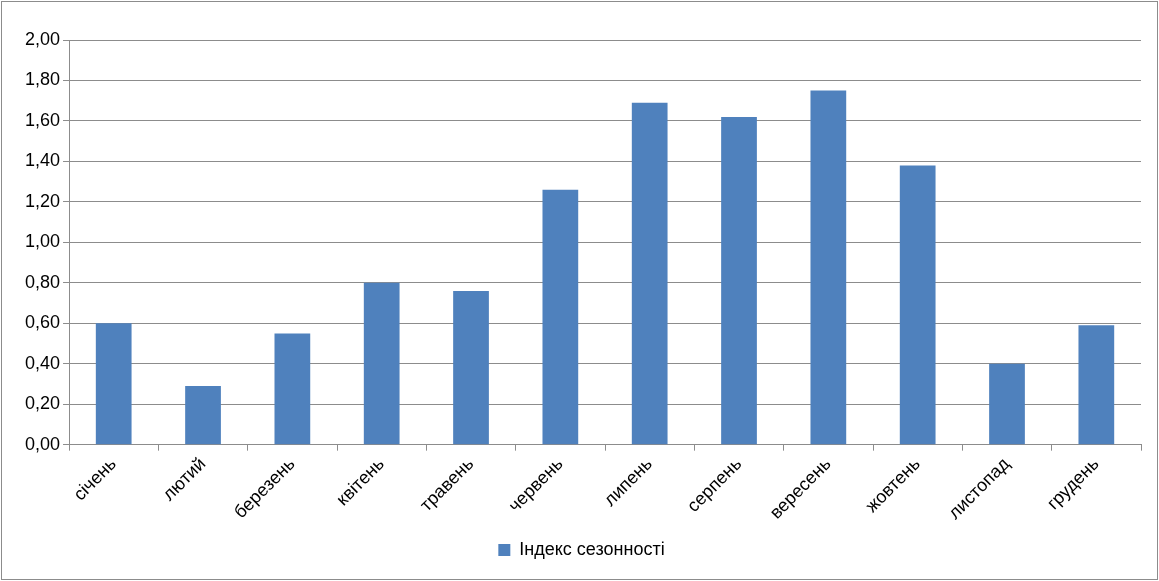 The width and height of the screenshot is (1159, 581). I want to click on y-tick-label: 0,80, so click(42, 281).